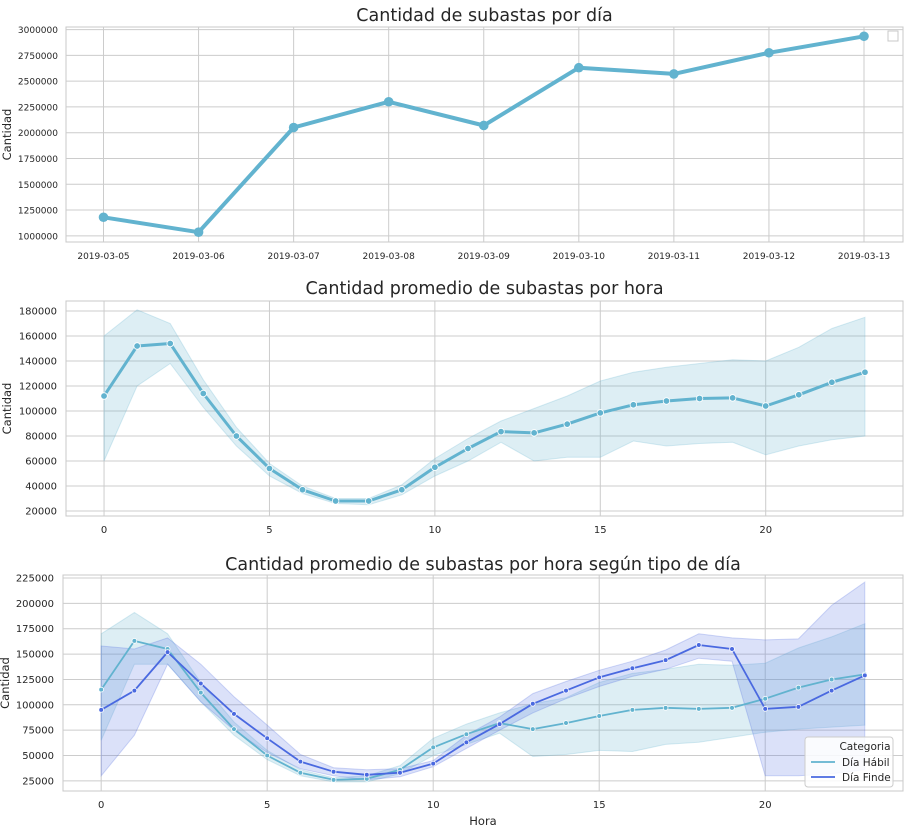 The image size is (905, 830). I want to click on x-tick-label: 2019-03-05, so click(103, 257).